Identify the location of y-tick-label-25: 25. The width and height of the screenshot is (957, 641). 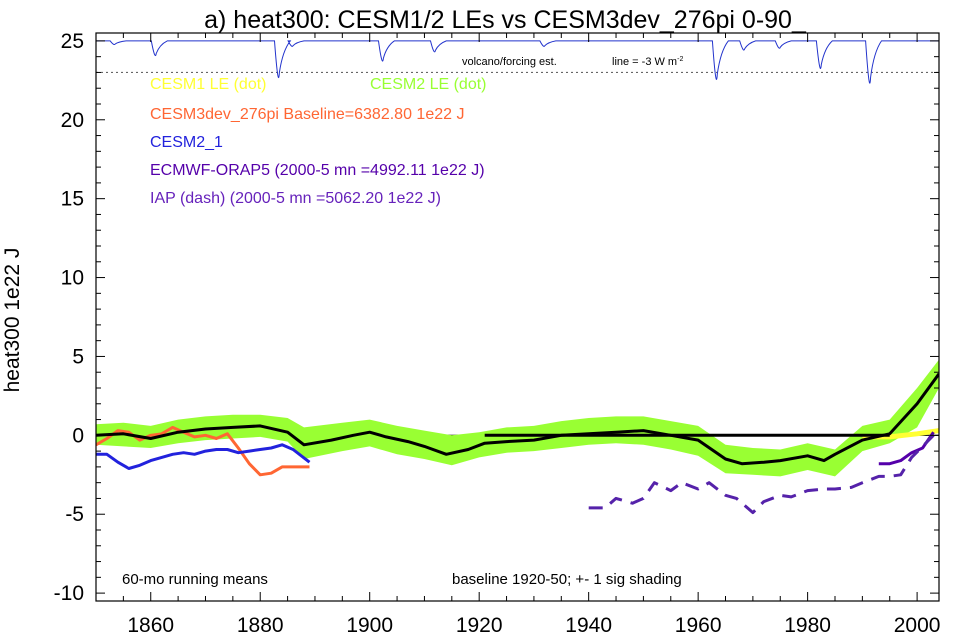
(72, 41).